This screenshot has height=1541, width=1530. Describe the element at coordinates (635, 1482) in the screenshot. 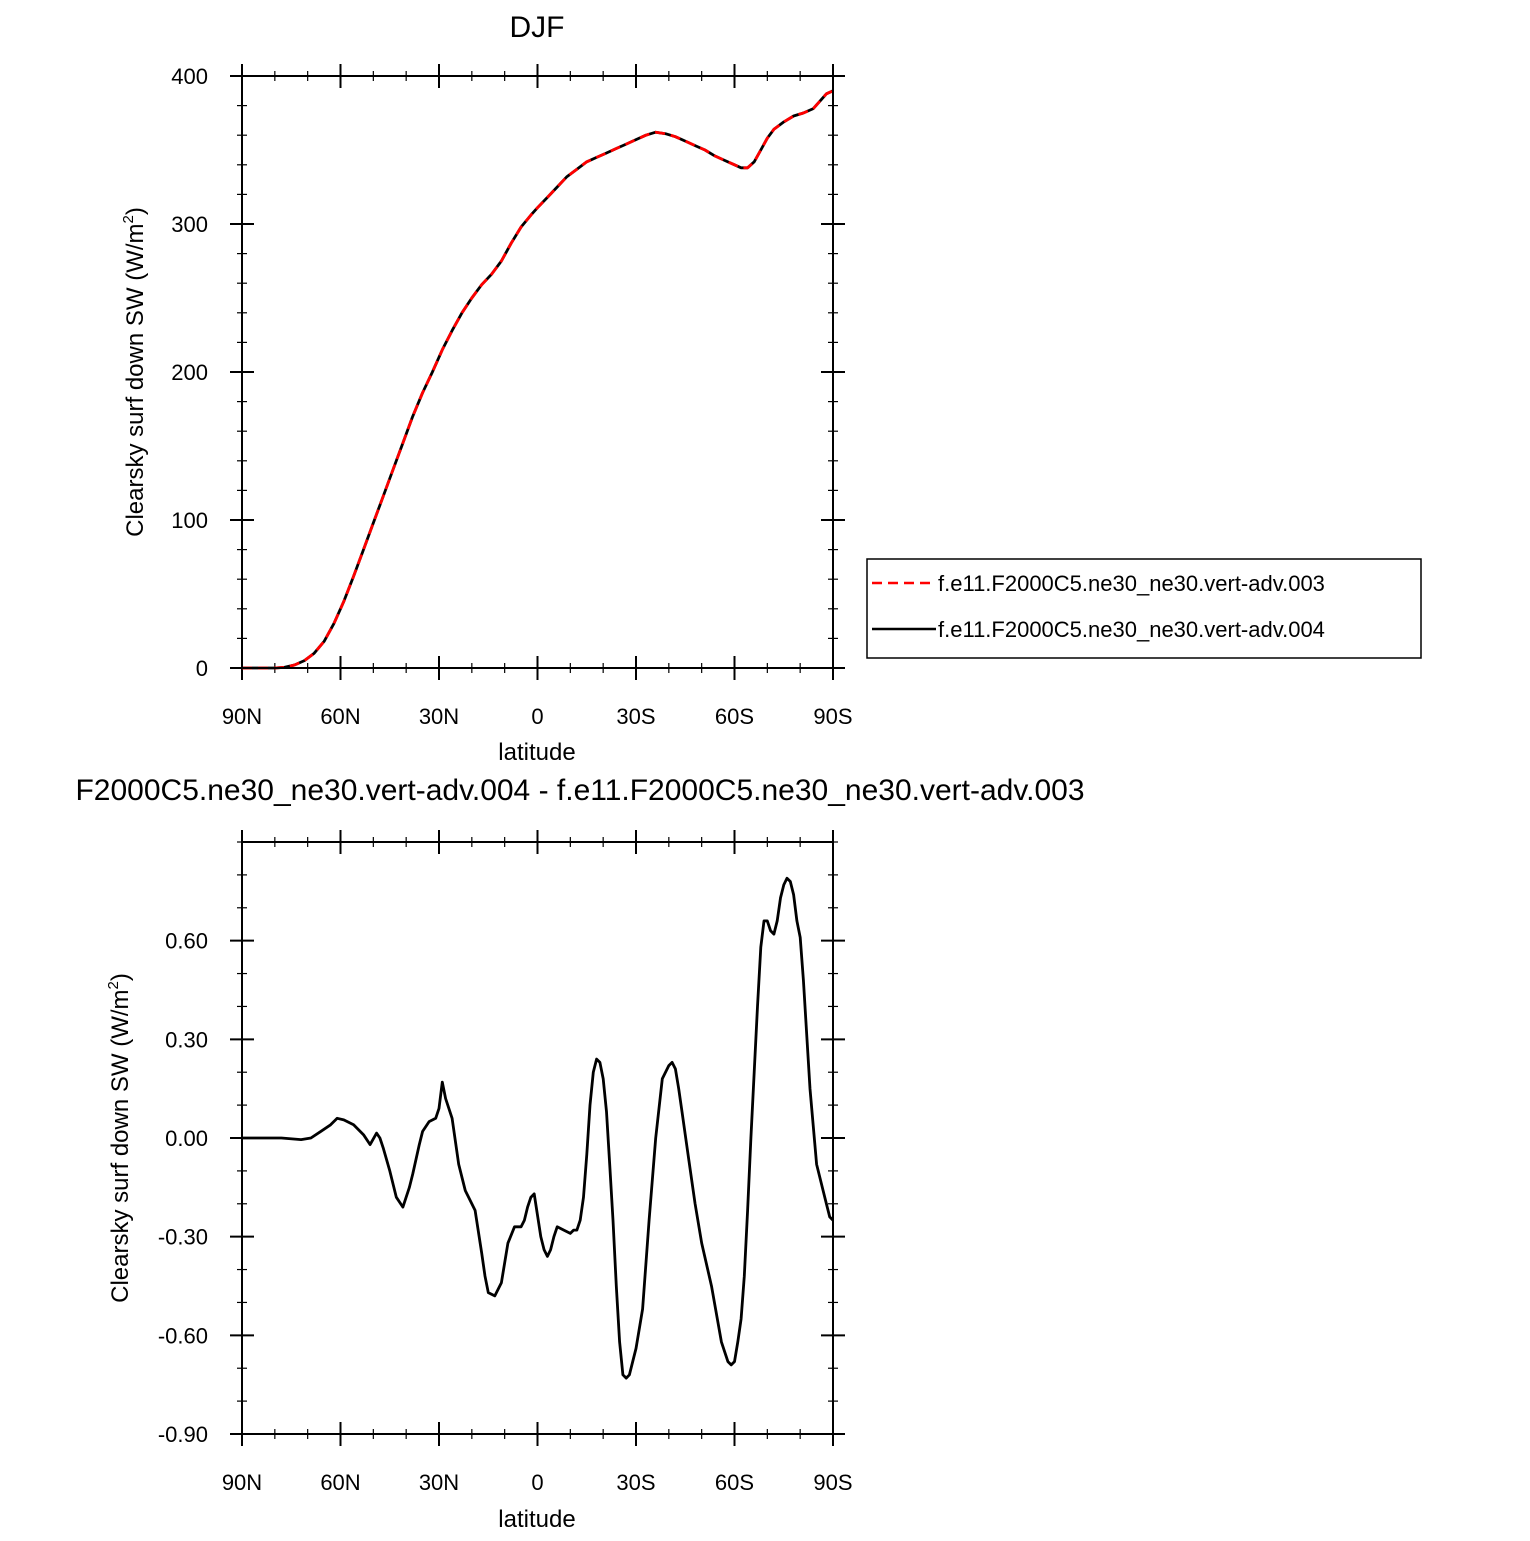

I see `bot-x-tick-label: 30S` at that location.